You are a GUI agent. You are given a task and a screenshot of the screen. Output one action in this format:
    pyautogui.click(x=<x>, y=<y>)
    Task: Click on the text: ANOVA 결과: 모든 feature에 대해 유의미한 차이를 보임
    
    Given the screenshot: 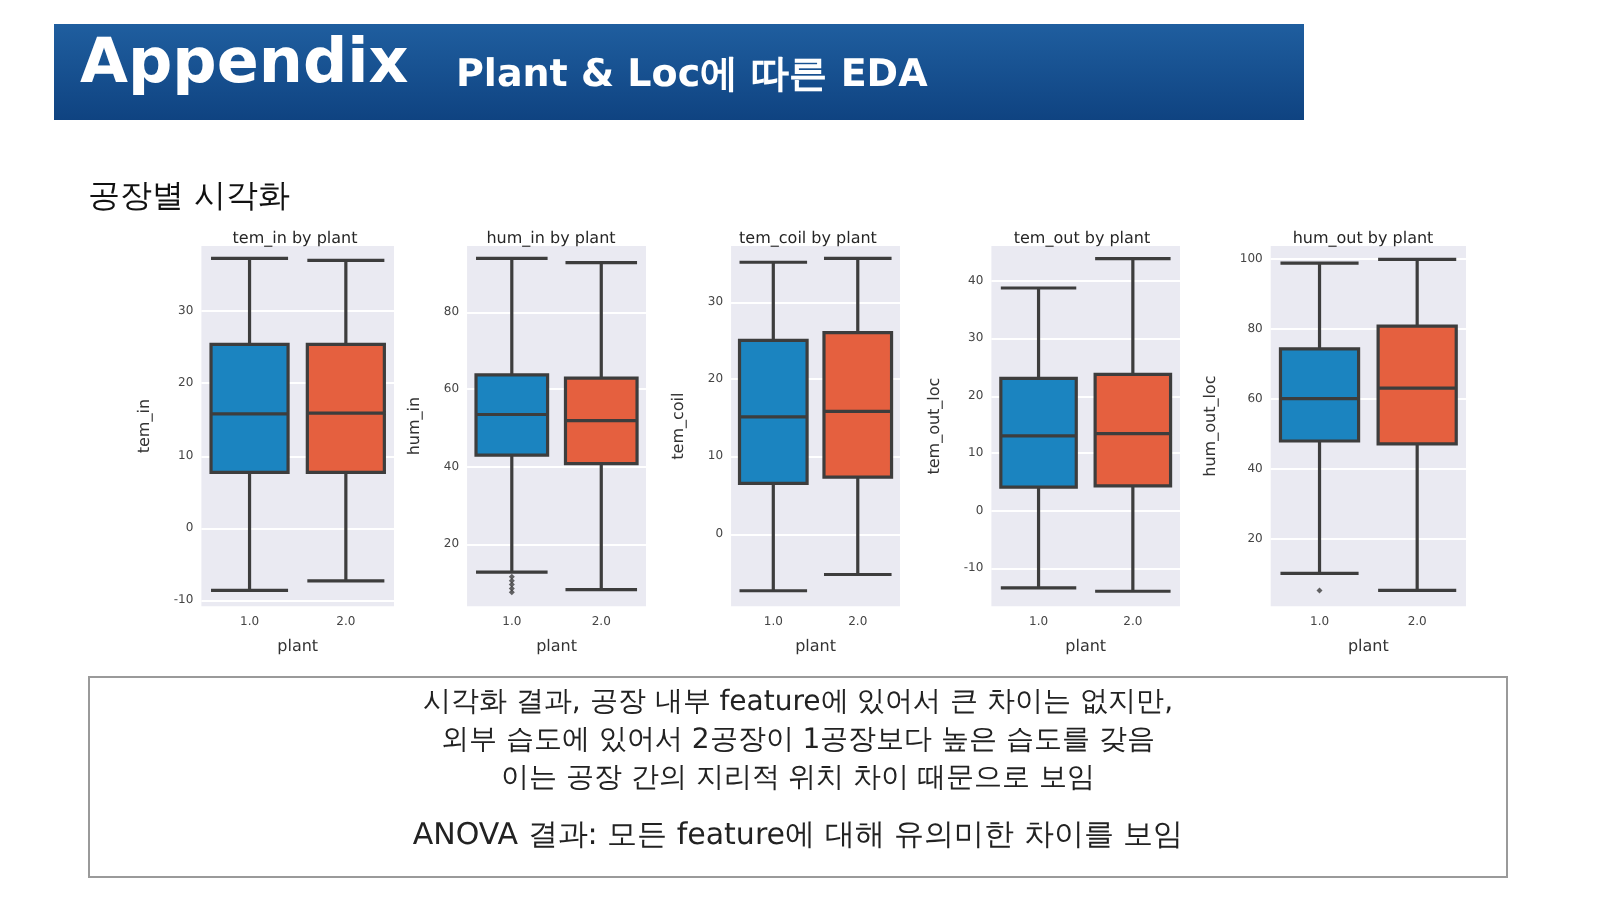 What is the action you would take?
    pyautogui.click(x=798, y=835)
    